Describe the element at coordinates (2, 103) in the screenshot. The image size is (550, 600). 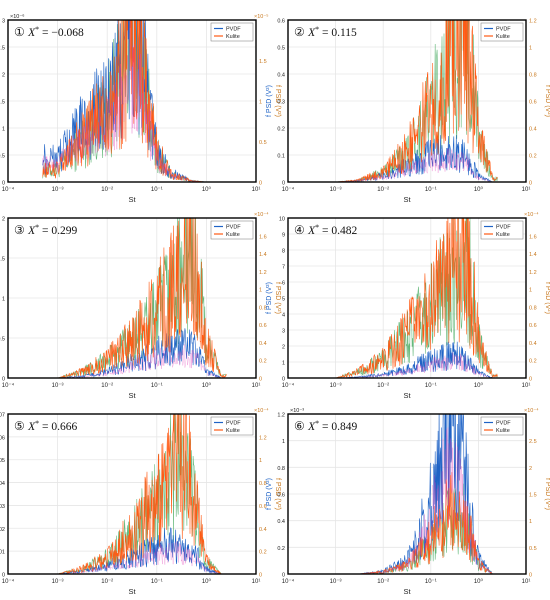
I see `y-tick-label-left: 1.5` at that location.